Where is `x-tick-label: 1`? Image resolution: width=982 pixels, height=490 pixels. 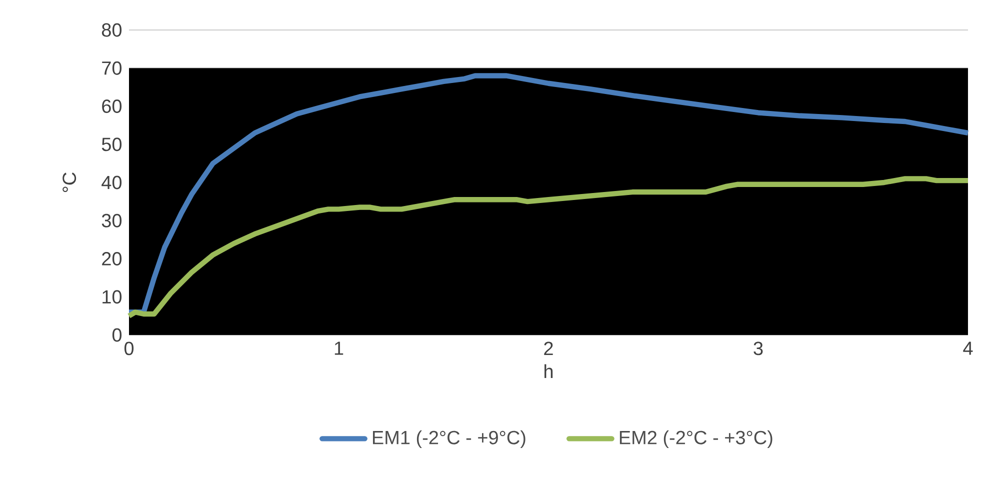
x-tick-label: 1 is located at coordinates (339, 348).